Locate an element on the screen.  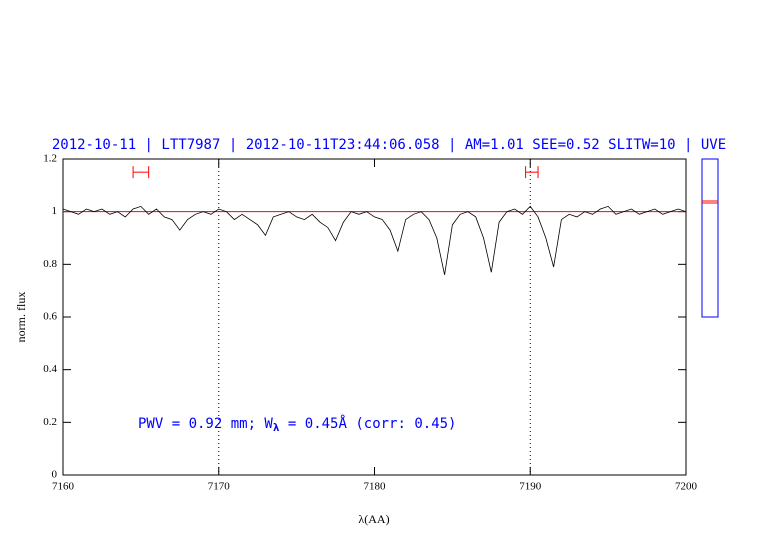
x-tick-label: 7180 is located at coordinates (375, 487).